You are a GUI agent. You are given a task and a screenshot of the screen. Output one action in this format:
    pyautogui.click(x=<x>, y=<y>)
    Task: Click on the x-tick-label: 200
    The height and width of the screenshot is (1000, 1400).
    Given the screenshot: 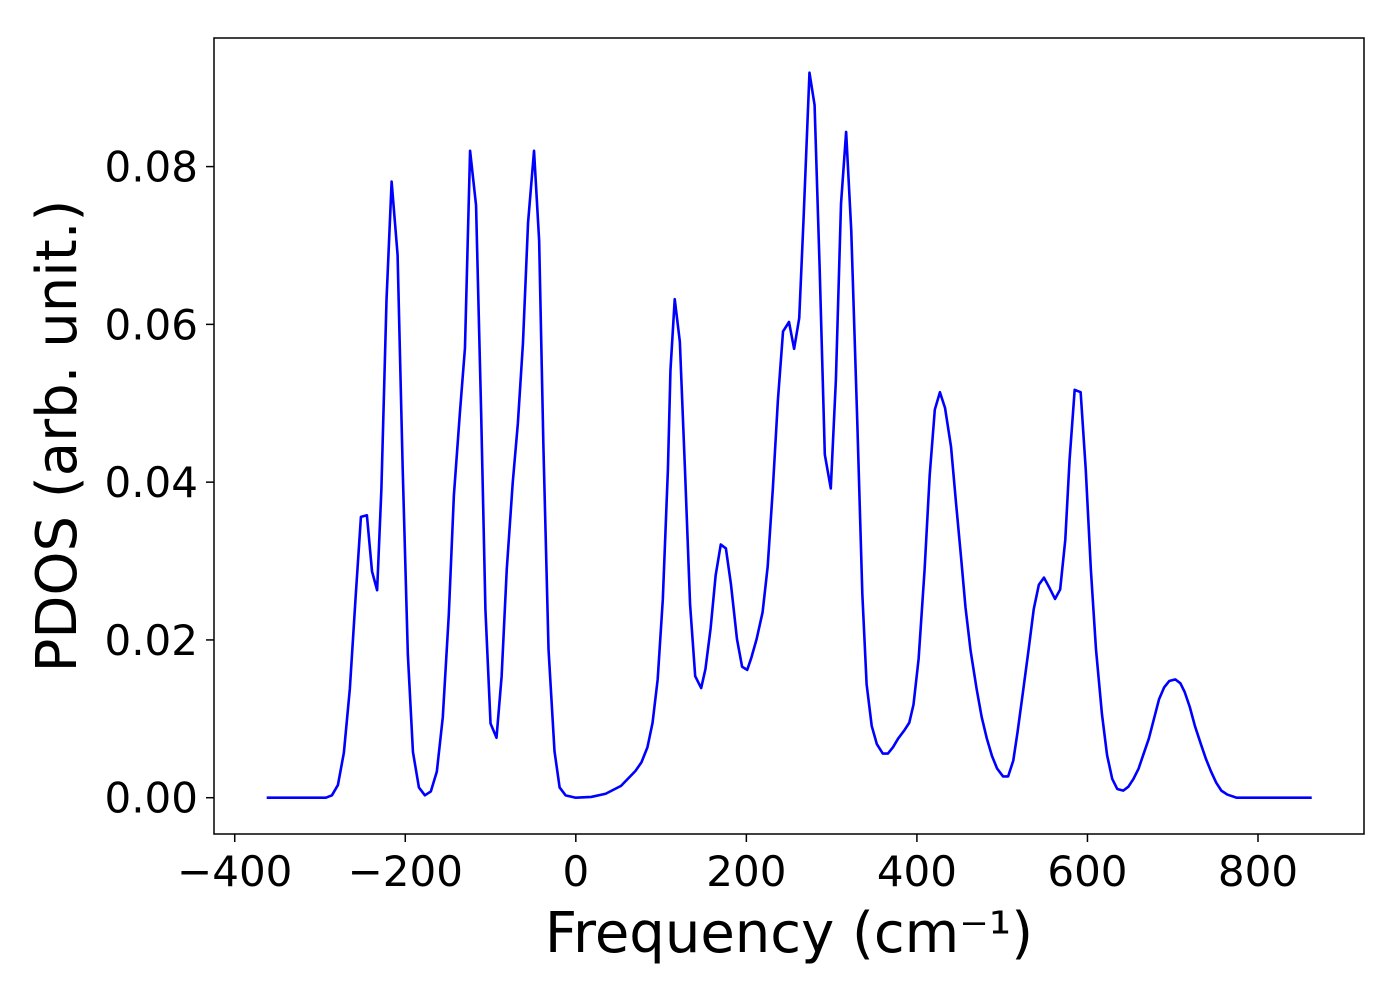 What is the action you would take?
    pyautogui.click(x=746, y=871)
    